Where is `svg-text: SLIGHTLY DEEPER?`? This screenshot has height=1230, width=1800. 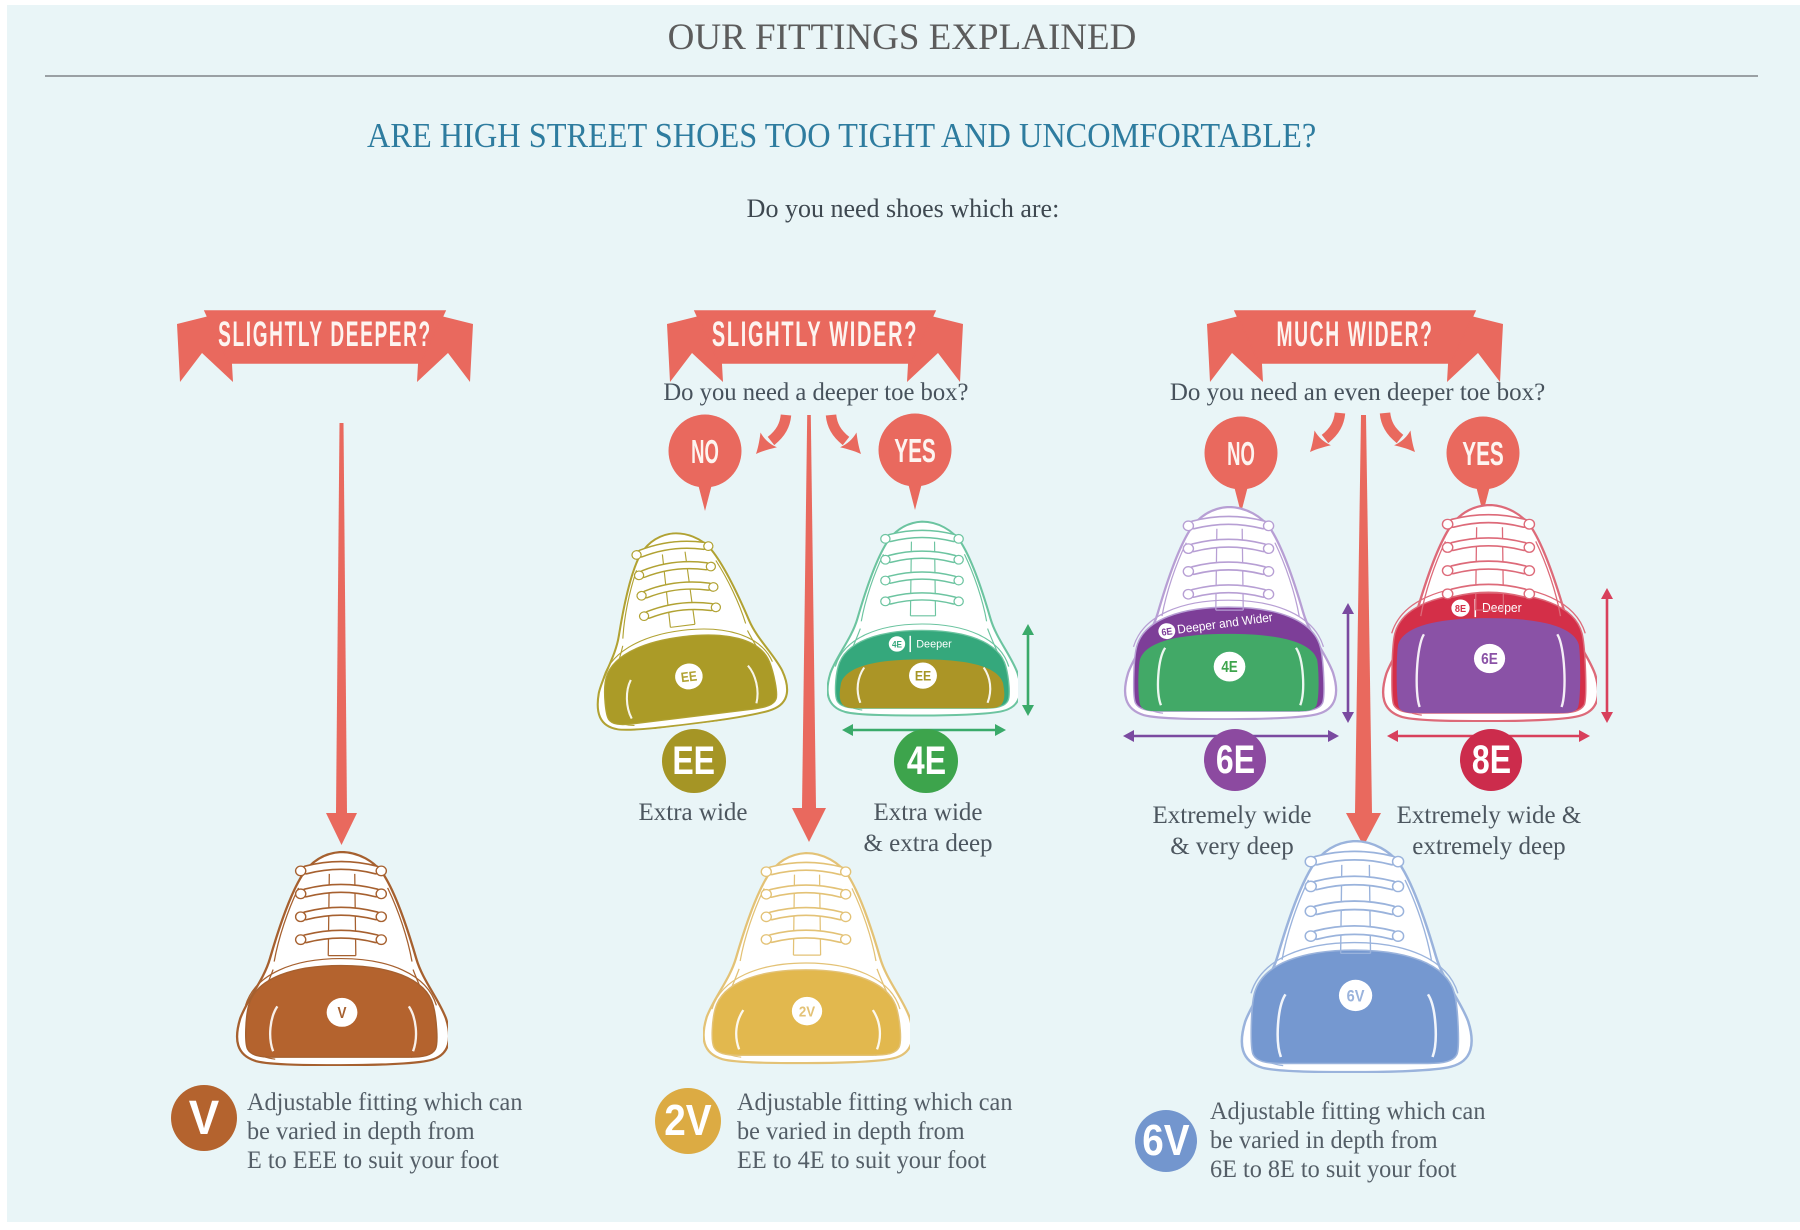
svg-text: SLIGHTLY DEEPER? is located at coordinates (325, 334).